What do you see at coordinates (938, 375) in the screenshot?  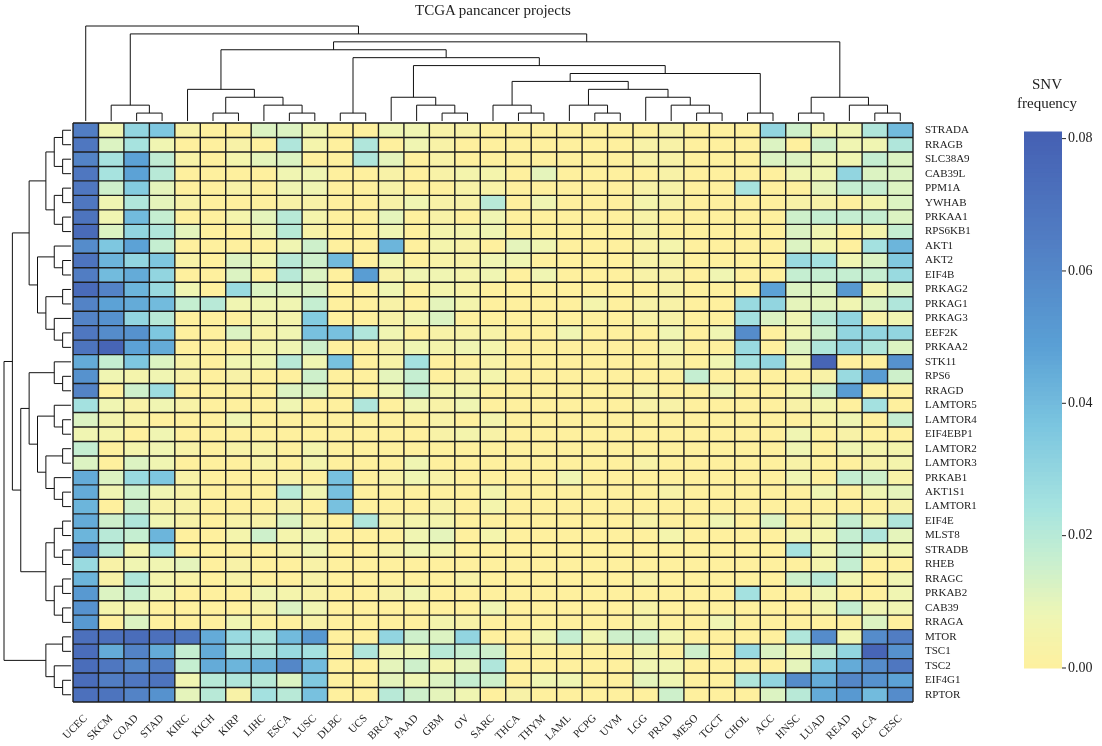 I see `y-tick-label: RPS6` at bounding box center [938, 375].